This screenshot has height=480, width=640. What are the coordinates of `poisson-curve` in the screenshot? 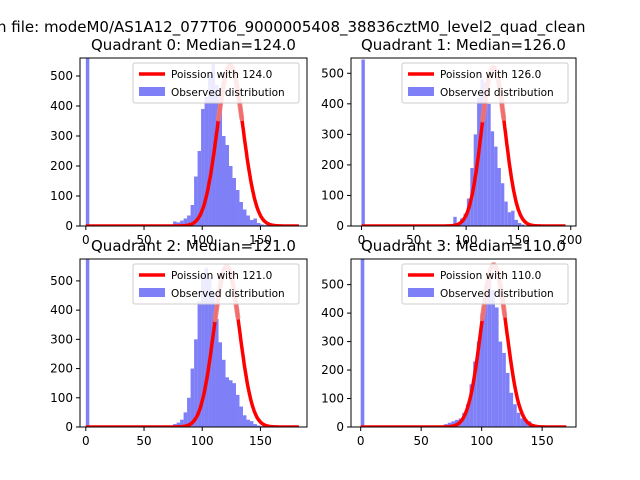 It's located at (192, 144).